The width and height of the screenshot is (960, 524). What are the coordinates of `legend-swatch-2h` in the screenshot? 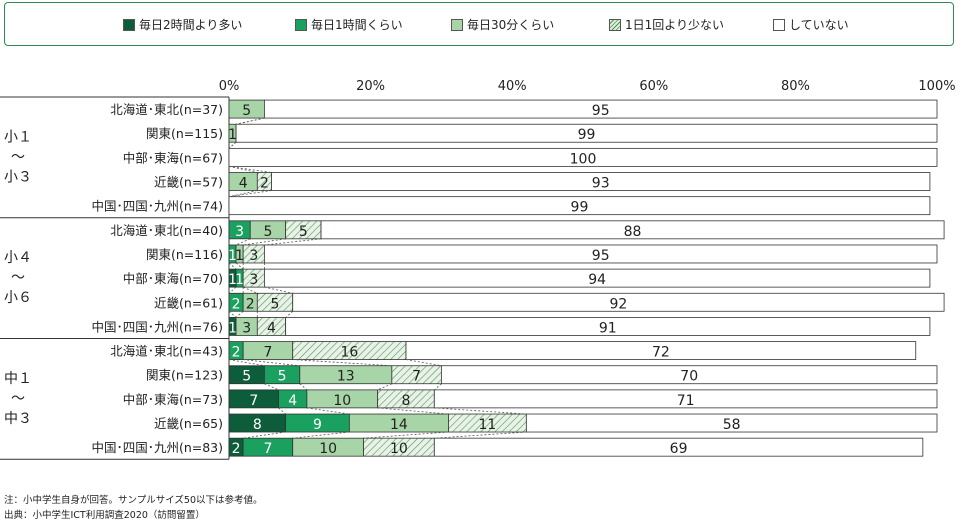 It's located at (129, 24).